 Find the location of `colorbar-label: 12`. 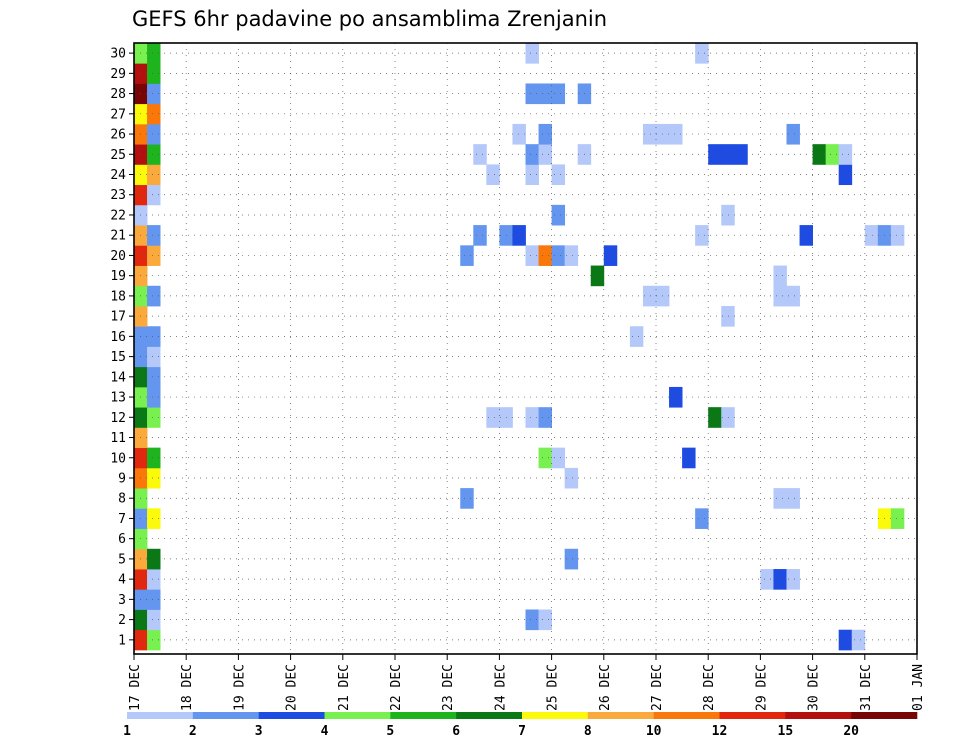

colorbar-label: 12 is located at coordinates (720, 731).